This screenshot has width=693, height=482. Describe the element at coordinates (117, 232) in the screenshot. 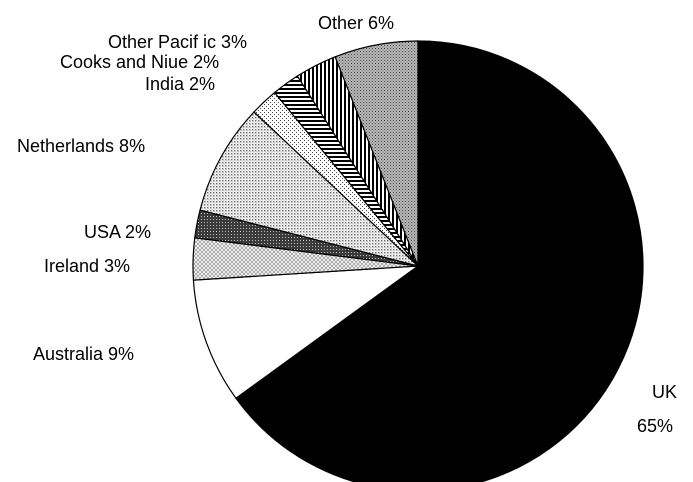

I see `label-usa: USA 2%` at that location.